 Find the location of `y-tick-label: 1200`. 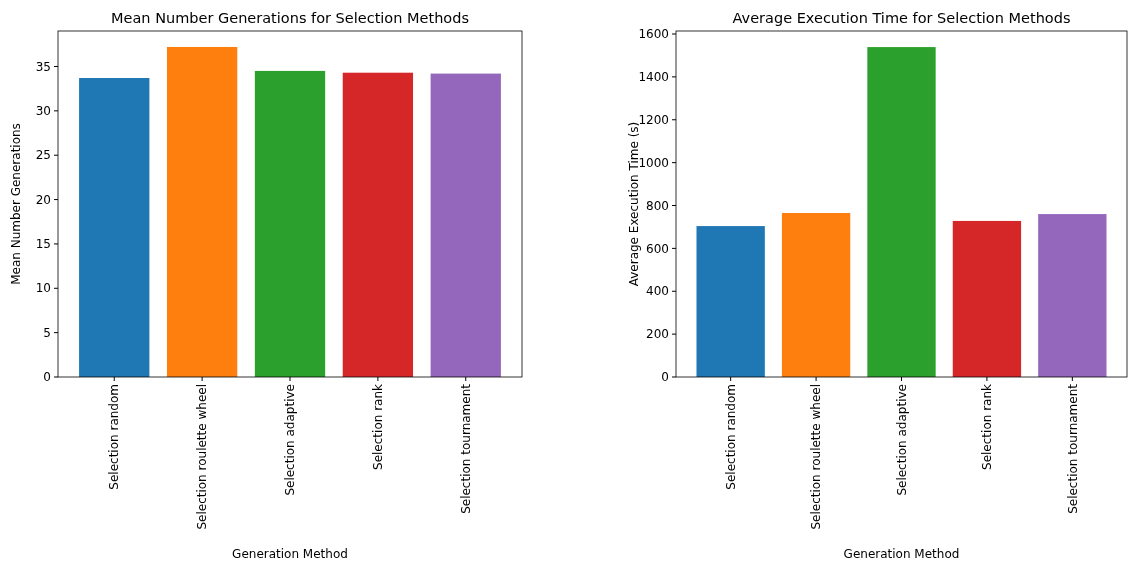

y-tick-label: 1200 is located at coordinates (653, 119).